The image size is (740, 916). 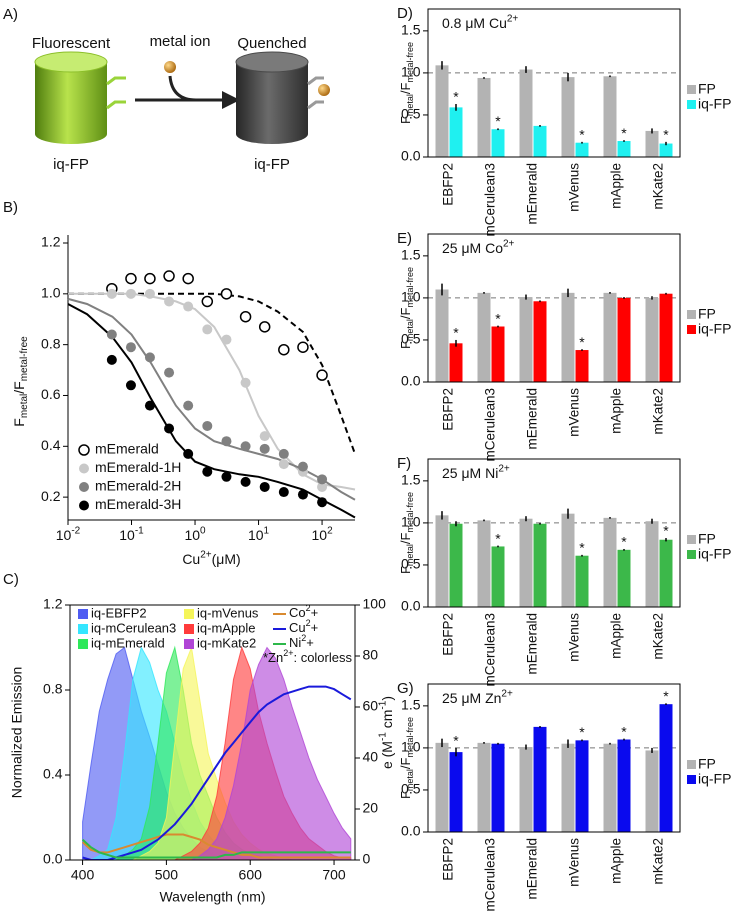 I want to click on y2-axis-label: e (M-1 cm-1), so click(x=386, y=732).